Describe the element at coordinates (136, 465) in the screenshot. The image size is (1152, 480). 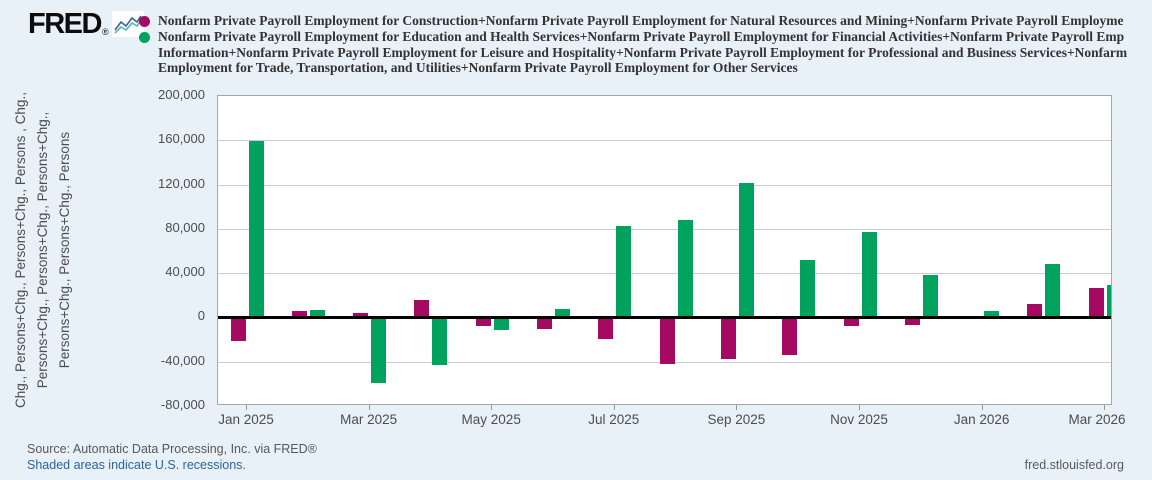
I see `recessions-link: Shaded areas indicate U.S. recessions.` at that location.